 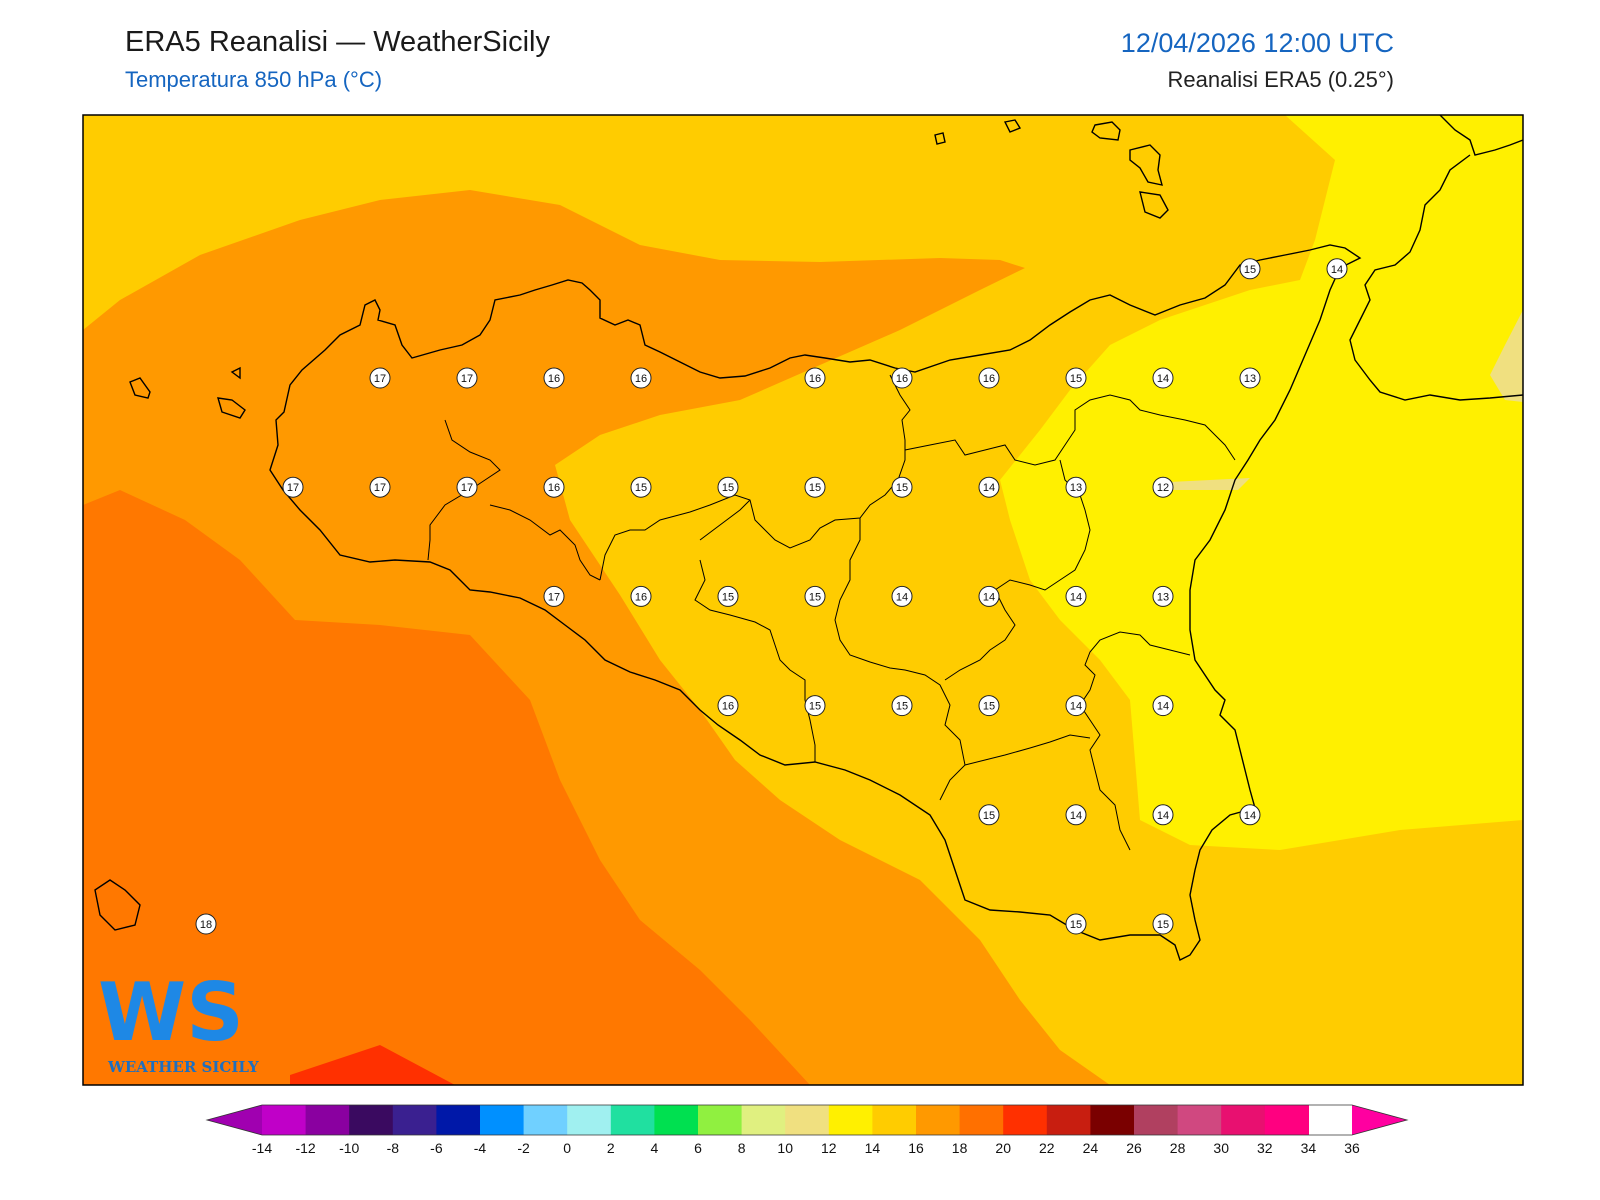 I want to click on data-source: Reanalisi ERA5 (0.25°), so click(x=1280, y=79).